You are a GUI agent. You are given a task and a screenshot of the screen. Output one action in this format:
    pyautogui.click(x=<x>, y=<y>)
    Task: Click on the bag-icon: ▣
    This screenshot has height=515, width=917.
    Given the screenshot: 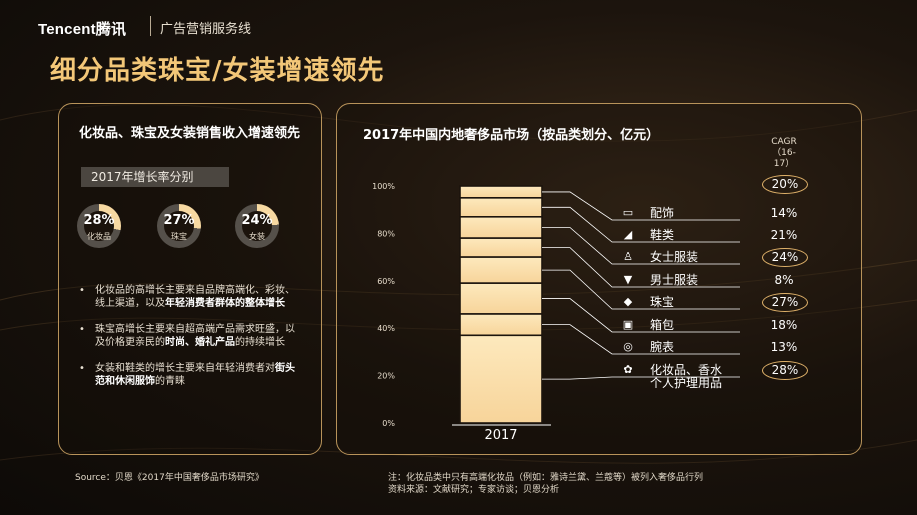 What is the action you would take?
    pyautogui.click(x=628, y=324)
    